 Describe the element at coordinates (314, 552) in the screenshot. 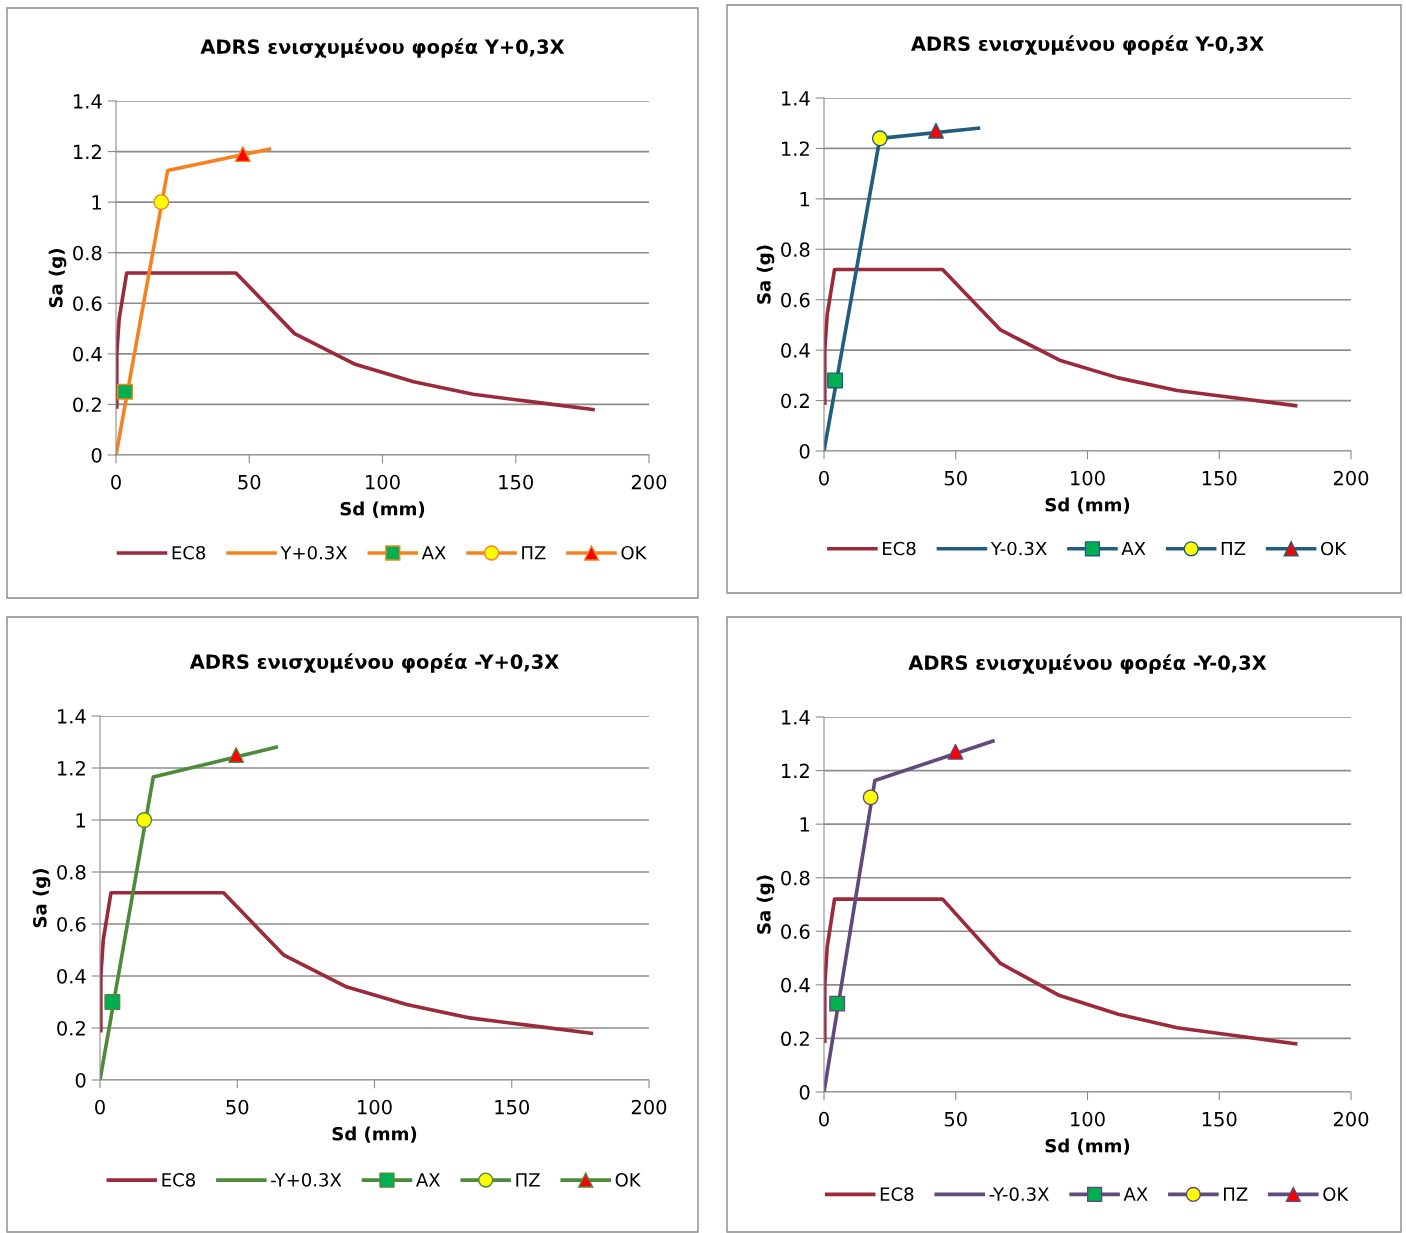

I see `legend-label: Y+0.3X` at that location.